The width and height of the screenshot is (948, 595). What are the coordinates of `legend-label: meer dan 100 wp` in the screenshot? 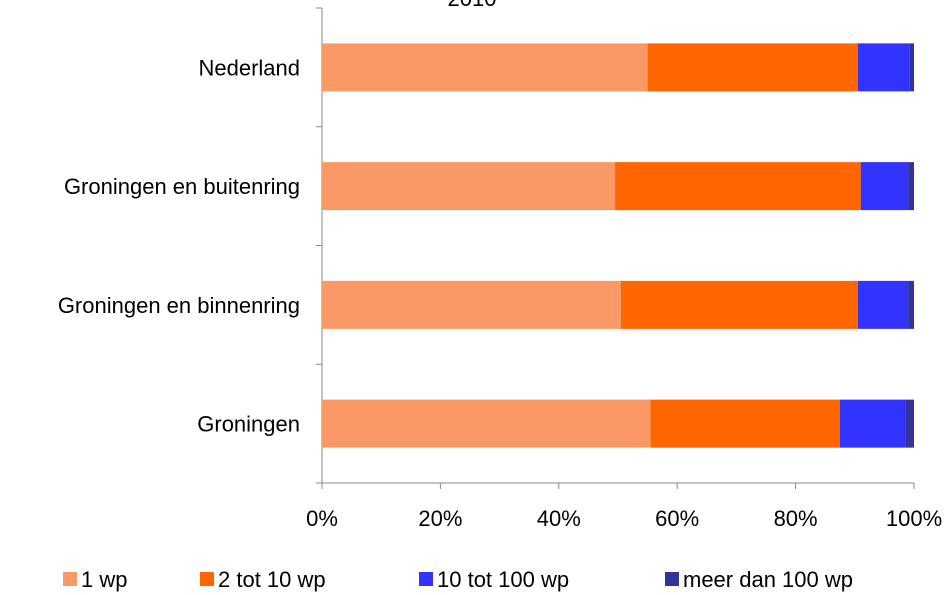 It's located at (768, 579).